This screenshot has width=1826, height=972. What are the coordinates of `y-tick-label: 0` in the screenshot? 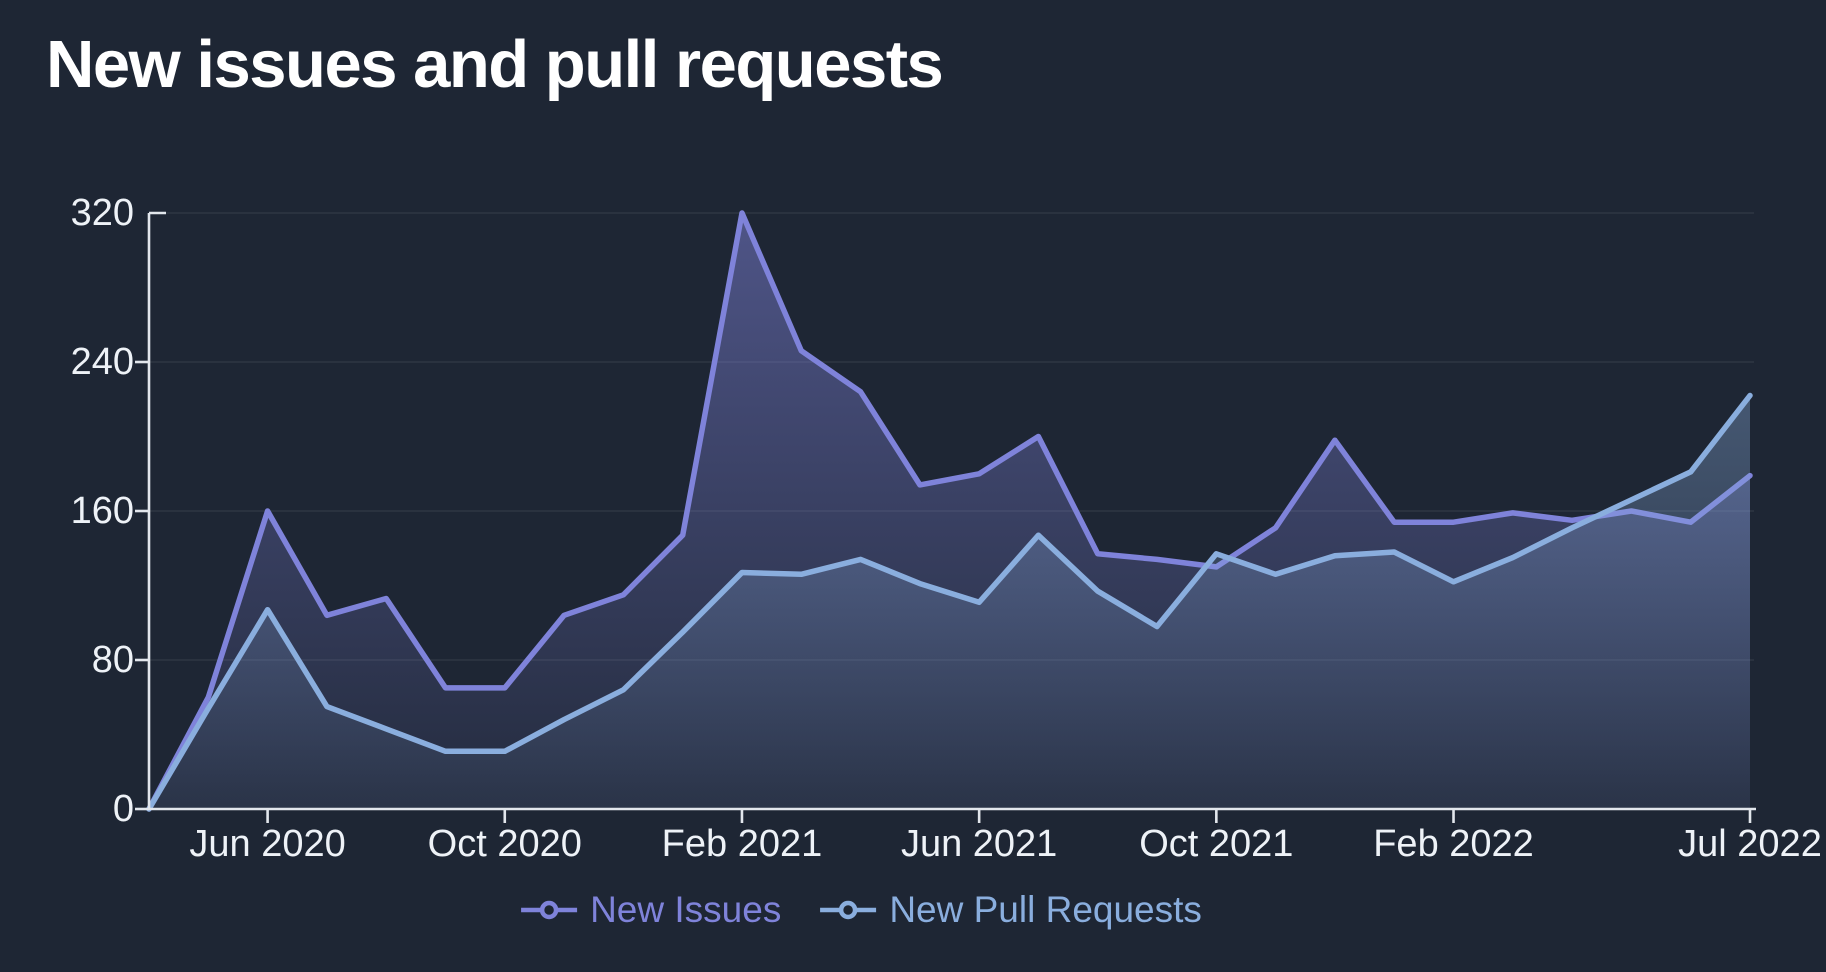 It's located at (123, 809).